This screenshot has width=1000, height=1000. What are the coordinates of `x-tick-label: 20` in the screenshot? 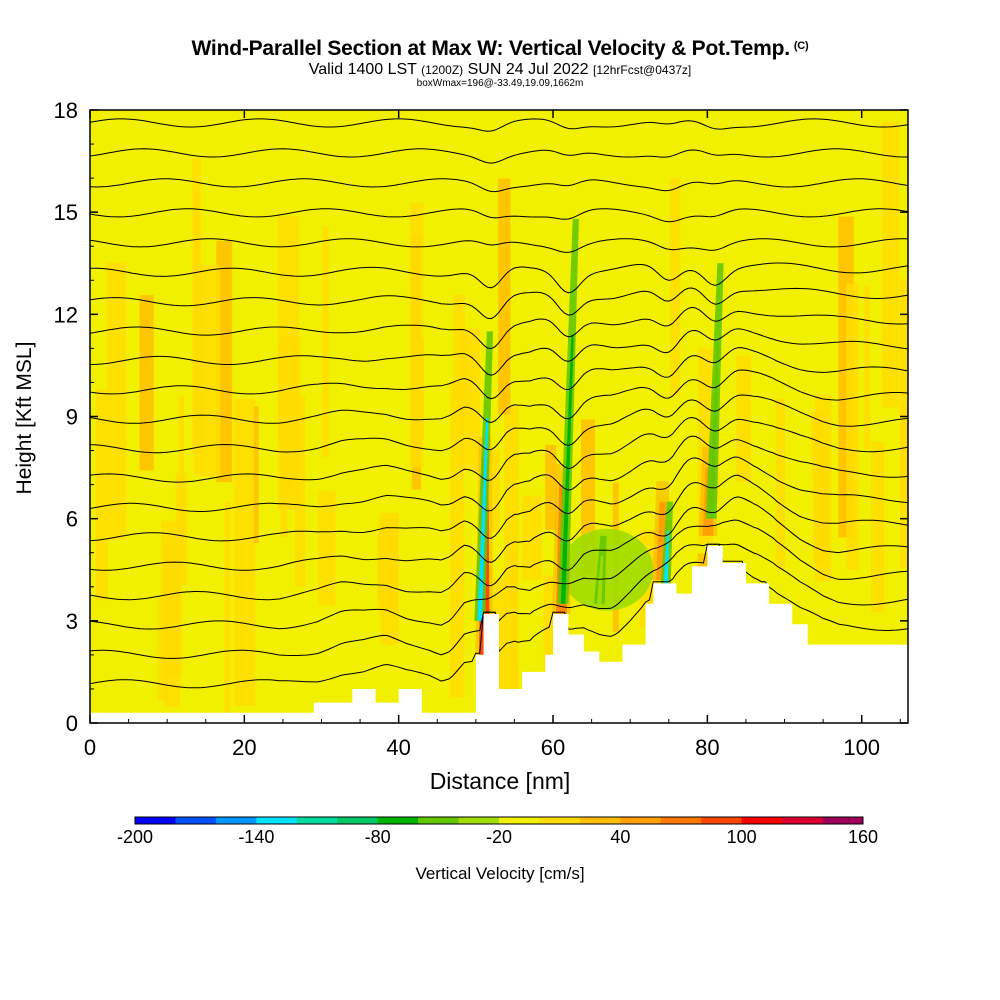 It's located at (244, 747).